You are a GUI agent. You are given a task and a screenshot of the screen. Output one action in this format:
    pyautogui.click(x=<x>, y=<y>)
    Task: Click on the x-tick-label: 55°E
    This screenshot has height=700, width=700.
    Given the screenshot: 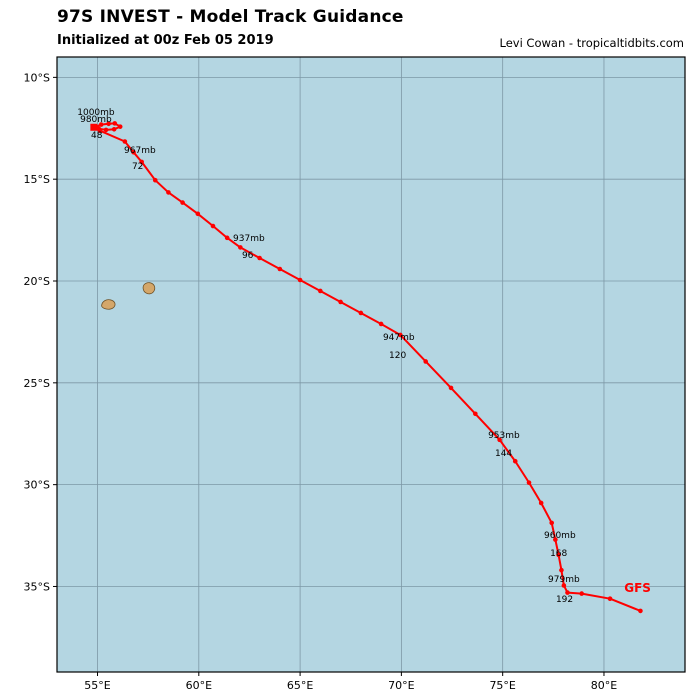 What is the action you would take?
    pyautogui.click(x=97, y=685)
    